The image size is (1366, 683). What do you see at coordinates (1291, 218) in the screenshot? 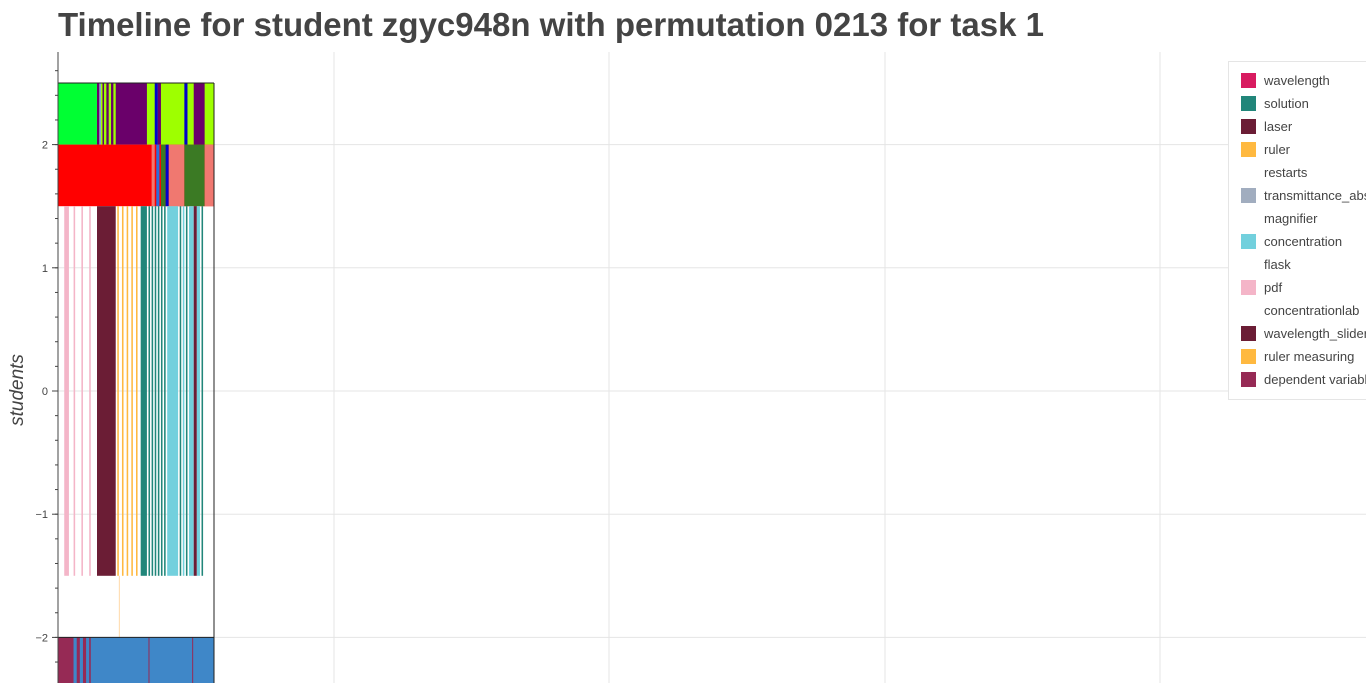
I see `legend-label: magnifier` at bounding box center [1291, 218].